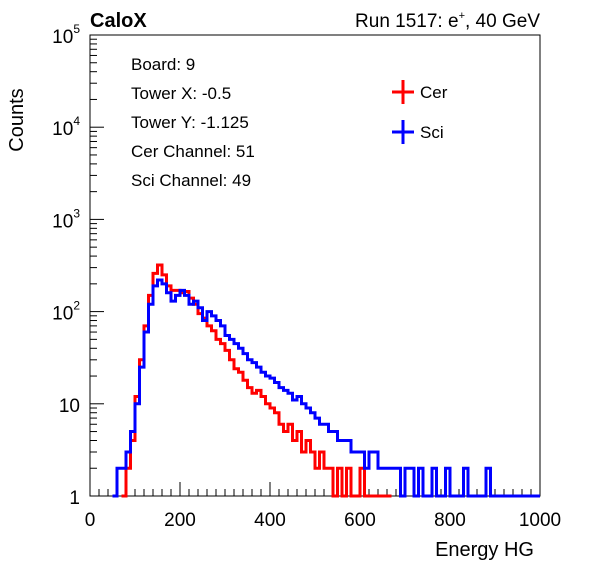 This screenshot has height=572, width=596. Describe the element at coordinates (193, 151) in the screenshot. I see `info-cer-channel: Cer Channel: 51` at that location.